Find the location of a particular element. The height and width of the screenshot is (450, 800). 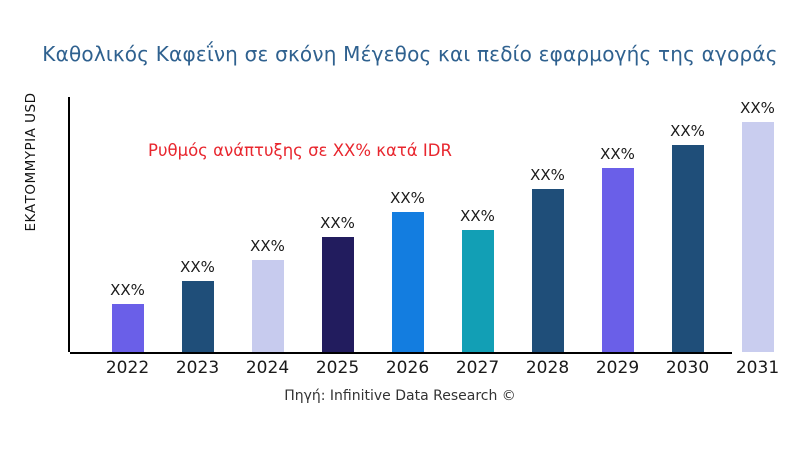

x-tick-label-2023: 2023 is located at coordinates (197, 368).